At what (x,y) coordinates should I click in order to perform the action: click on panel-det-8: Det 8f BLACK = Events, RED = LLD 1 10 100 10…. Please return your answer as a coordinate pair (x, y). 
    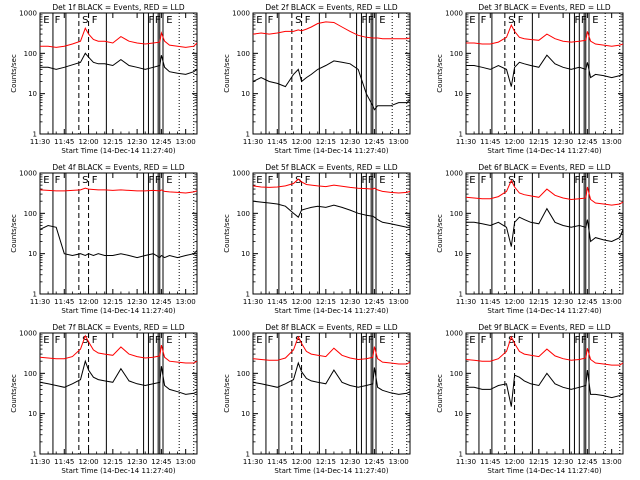
    Looking at the image, I should click on (317, 399).